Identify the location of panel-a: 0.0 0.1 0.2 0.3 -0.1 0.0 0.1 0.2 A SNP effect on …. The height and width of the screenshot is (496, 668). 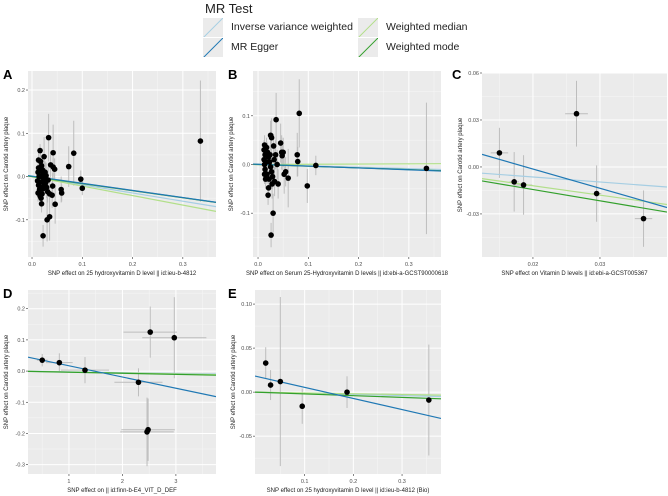
(109, 172).